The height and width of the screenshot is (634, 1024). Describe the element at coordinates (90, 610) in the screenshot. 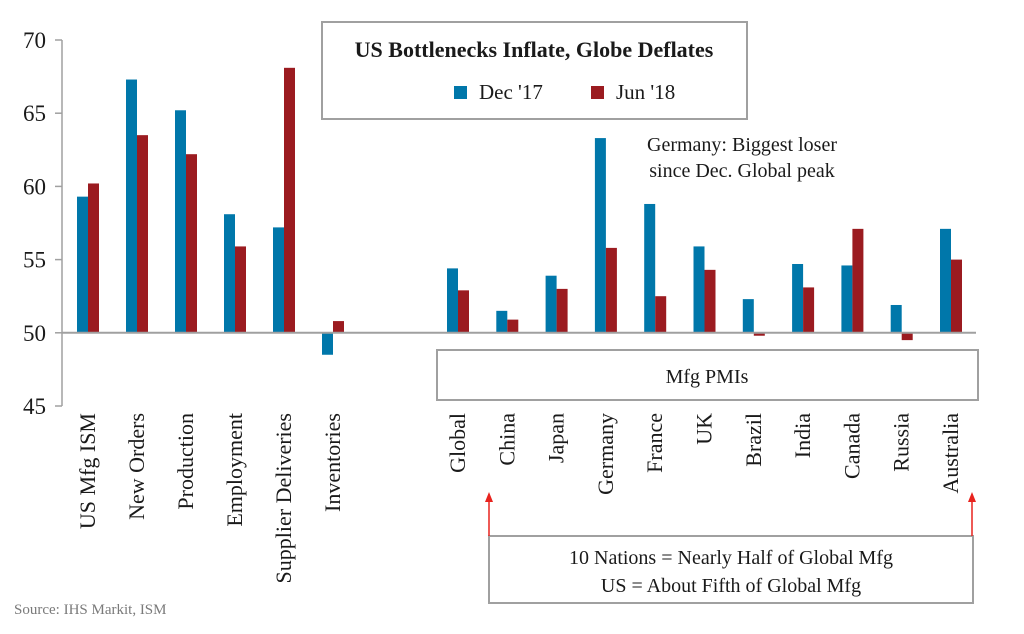

I see `source-note: Source: IHS Markit, ISM` at that location.